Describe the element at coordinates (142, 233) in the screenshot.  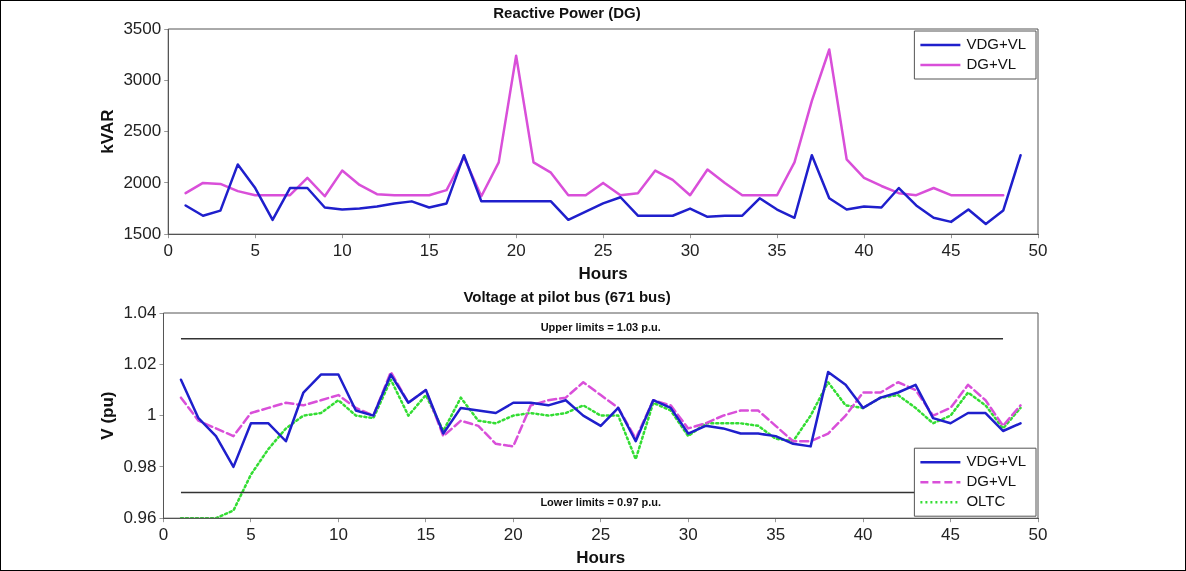
I see `y-tick-label: 1500` at that location.